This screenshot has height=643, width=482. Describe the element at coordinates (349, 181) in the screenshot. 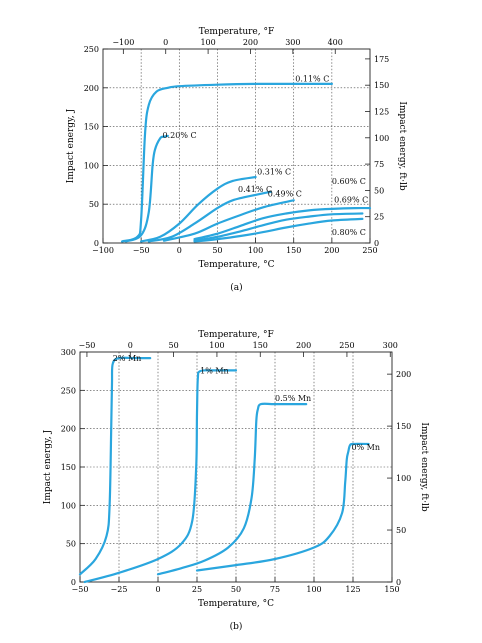

I see `chart1-series-label: 0.60% C` at that location.